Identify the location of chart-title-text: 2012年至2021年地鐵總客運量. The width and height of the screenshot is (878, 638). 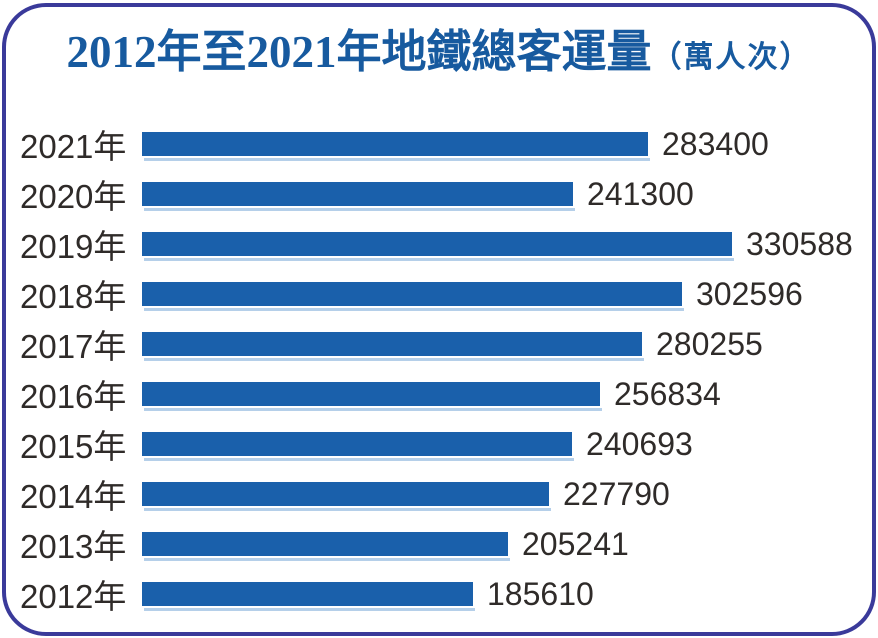
(359, 52).